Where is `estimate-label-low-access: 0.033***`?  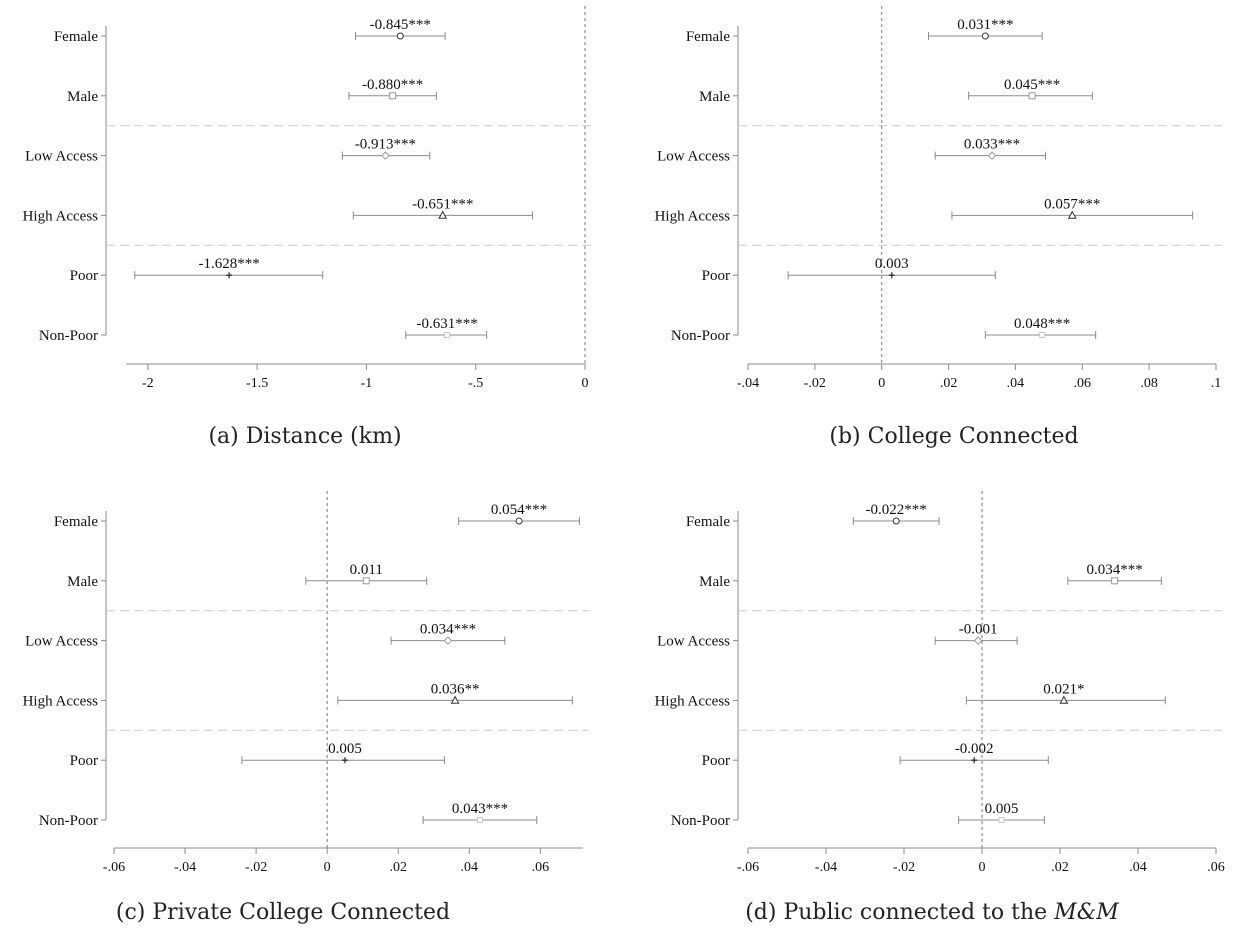
estimate-label-low-access: 0.033*** is located at coordinates (992, 145).